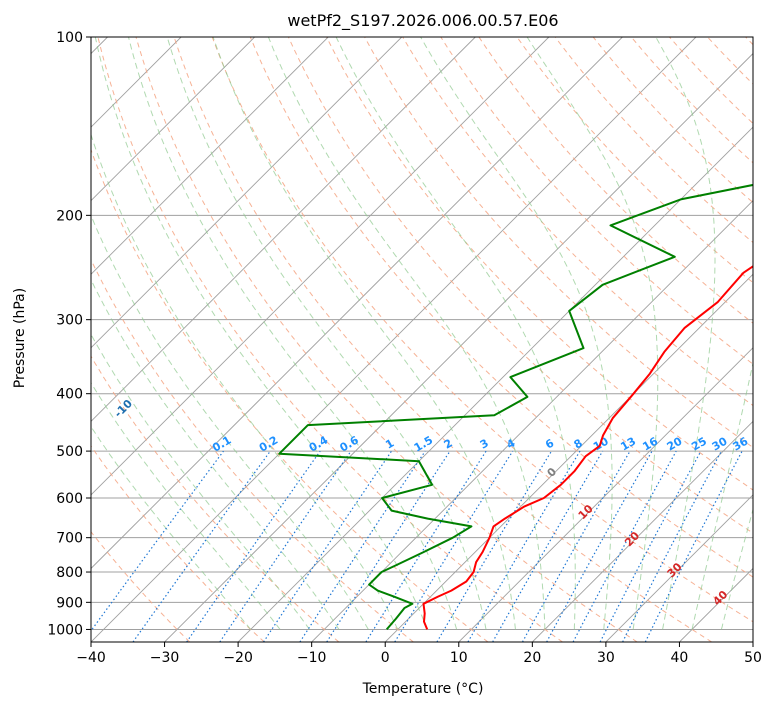 The height and width of the screenshot is (708, 775). What do you see at coordinates (385, 658) in the screenshot?
I see `x-tick-label: 0` at bounding box center [385, 658].